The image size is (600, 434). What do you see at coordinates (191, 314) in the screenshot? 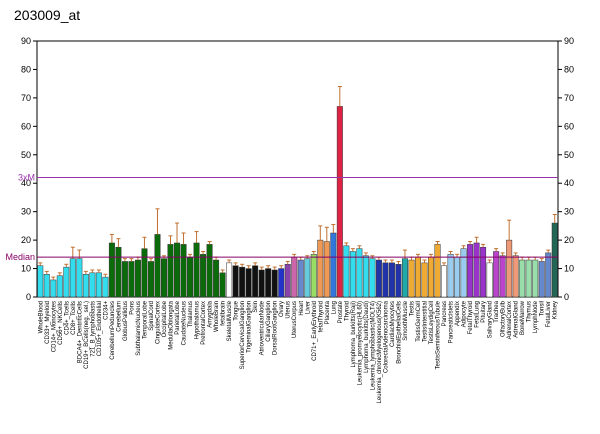
I see `x-tick-label: Thalamus` at bounding box center [191, 314].